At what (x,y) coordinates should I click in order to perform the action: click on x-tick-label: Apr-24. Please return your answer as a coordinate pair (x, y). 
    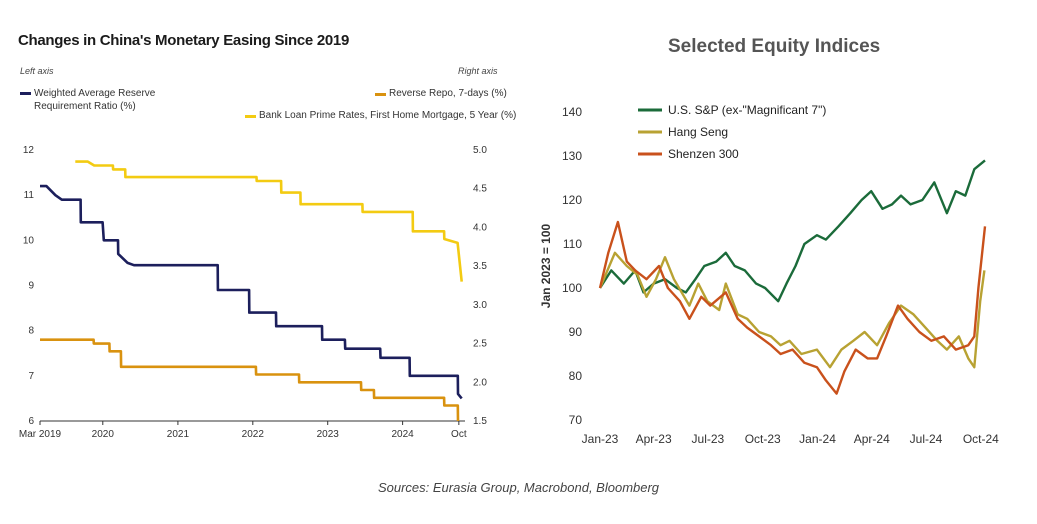
    Looking at the image, I should click on (872, 439).